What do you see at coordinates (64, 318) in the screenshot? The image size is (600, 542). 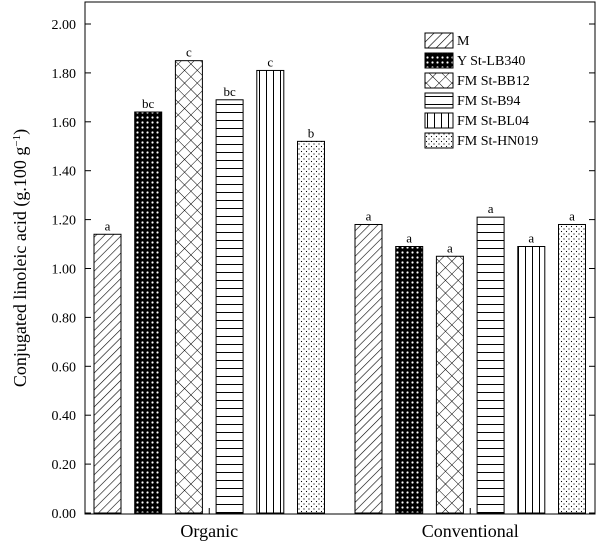 I see `y-tick-label: 0.80` at bounding box center [64, 318].